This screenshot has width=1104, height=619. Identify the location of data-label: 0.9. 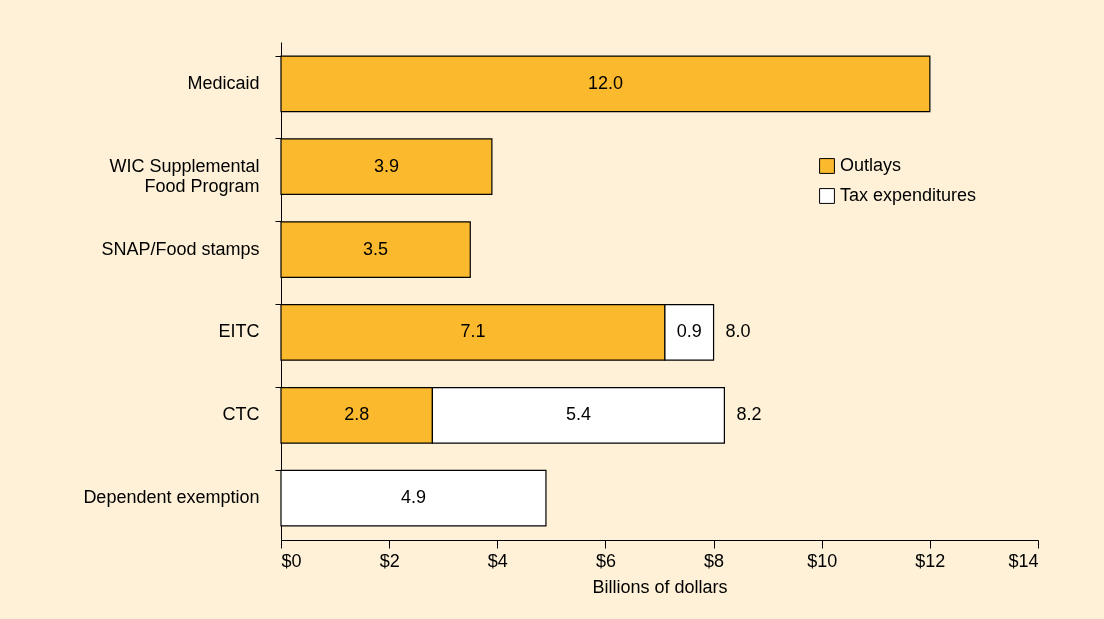
(689, 331).